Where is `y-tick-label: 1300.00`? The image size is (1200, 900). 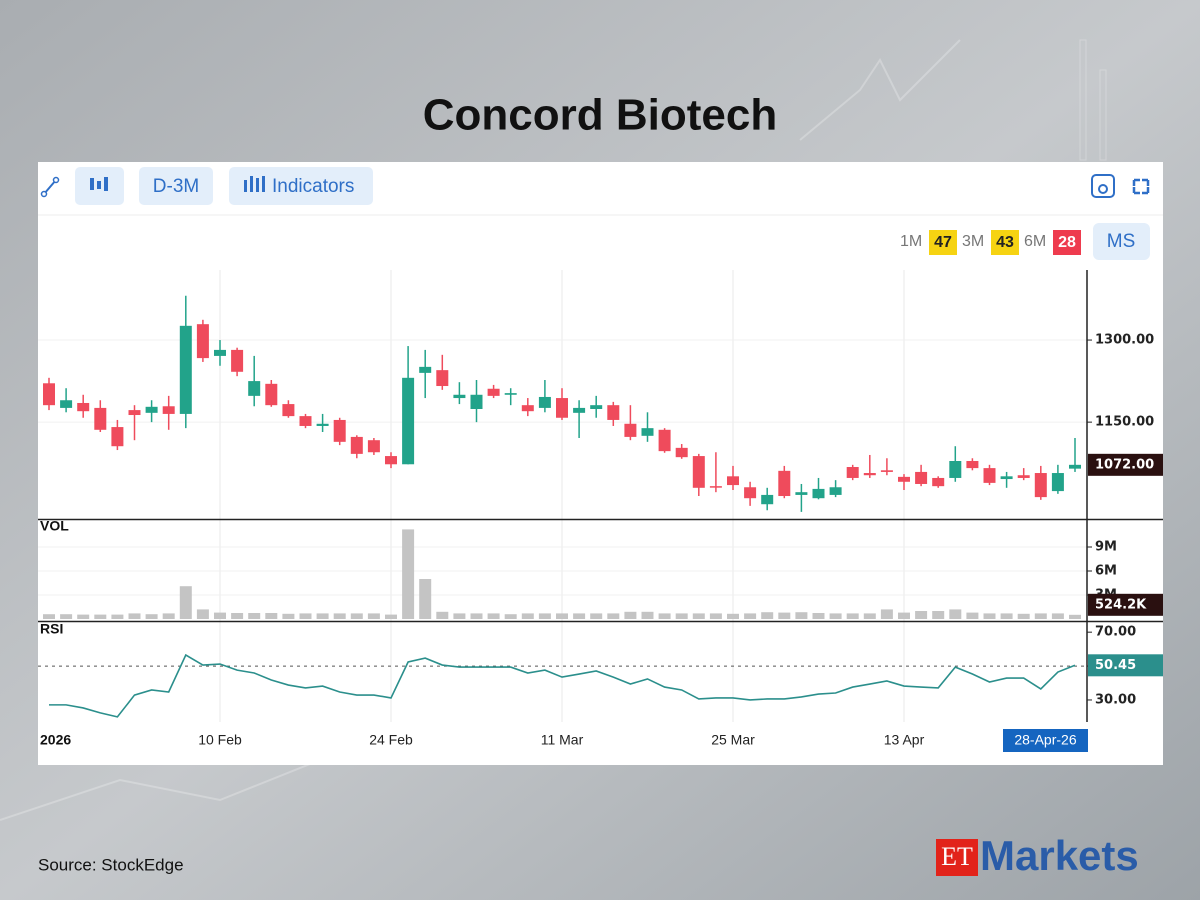
y-tick-label: 1300.00 is located at coordinates (1124, 340).